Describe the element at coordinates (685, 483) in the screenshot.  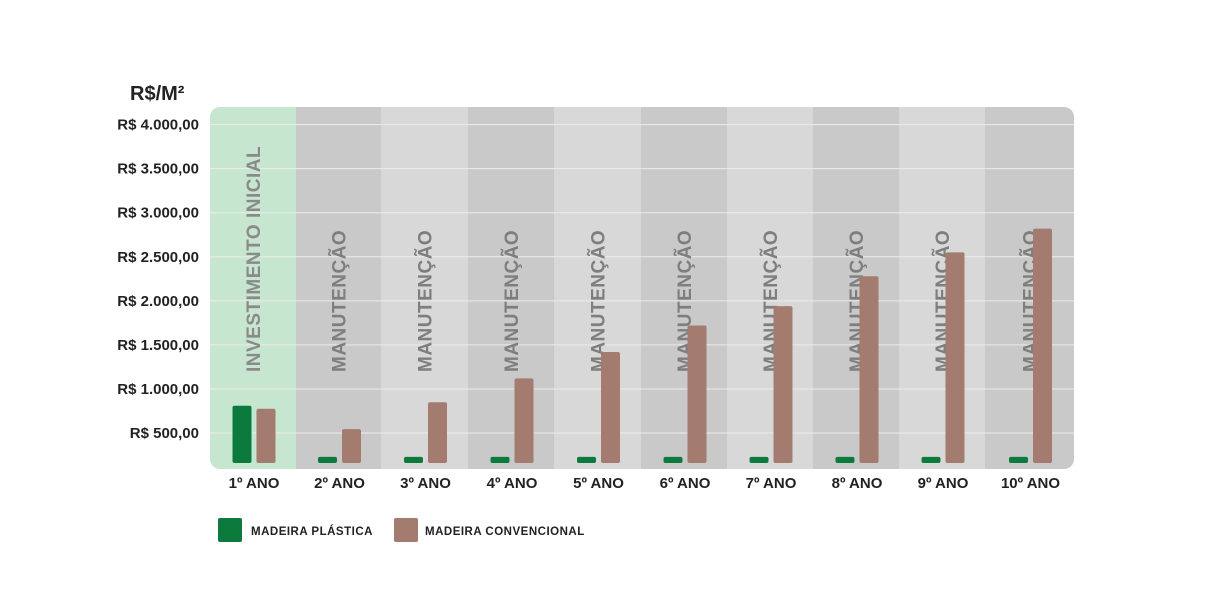
I see `x-tick-label: 6º ANO` at that location.